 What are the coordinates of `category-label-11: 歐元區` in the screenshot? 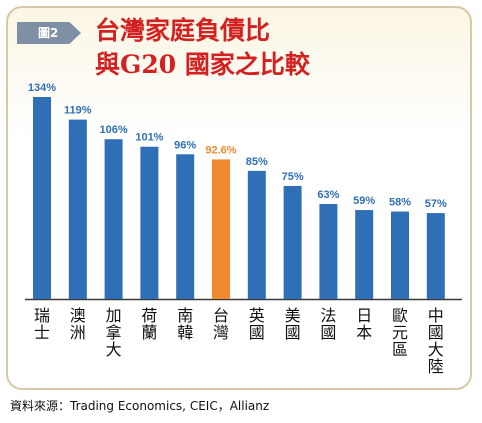 It's located at (400, 332).